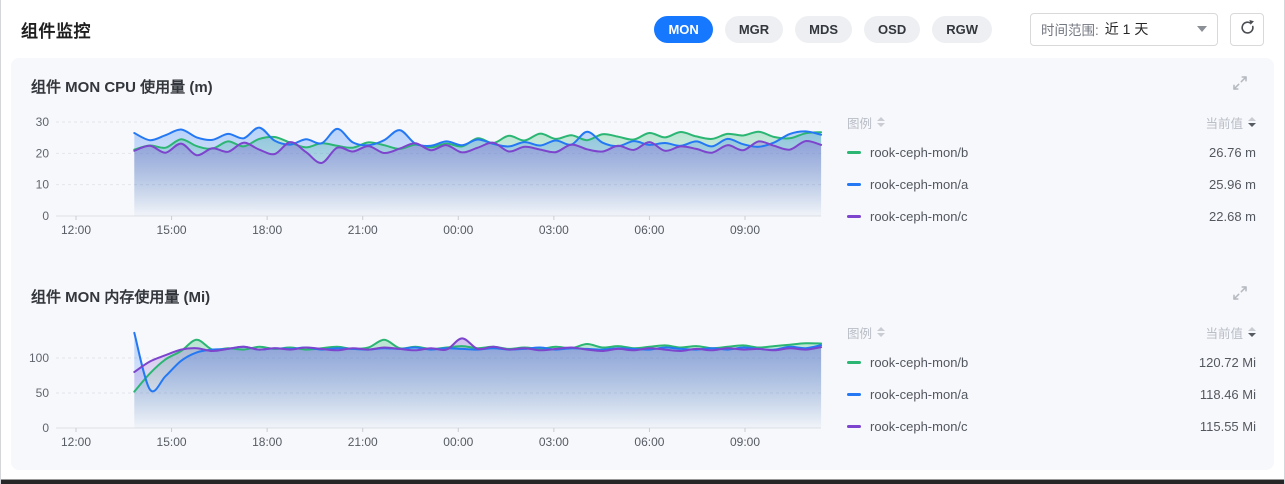 The width and height of the screenshot is (1285, 484). I want to click on svg-text: 10, so click(43, 185).